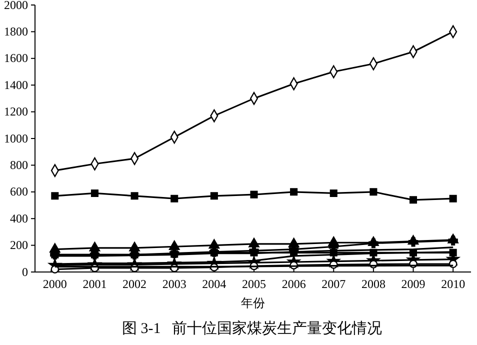  What do you see at coordinates (19, 165) in the screenshot?
I see `y-tick-label: 800` at bounding box center [19, 165].